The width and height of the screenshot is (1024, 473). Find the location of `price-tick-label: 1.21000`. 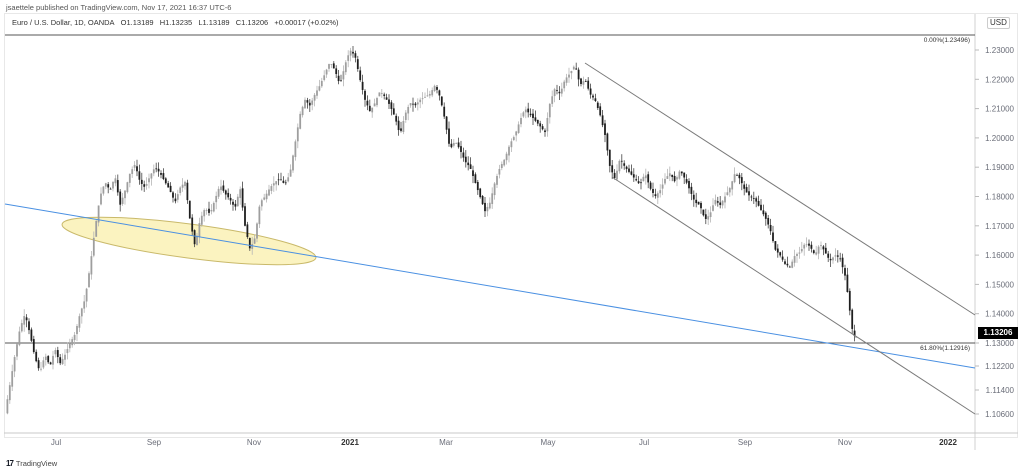

price-tick-label: 1.21000 is located at coordinates (999, 109).